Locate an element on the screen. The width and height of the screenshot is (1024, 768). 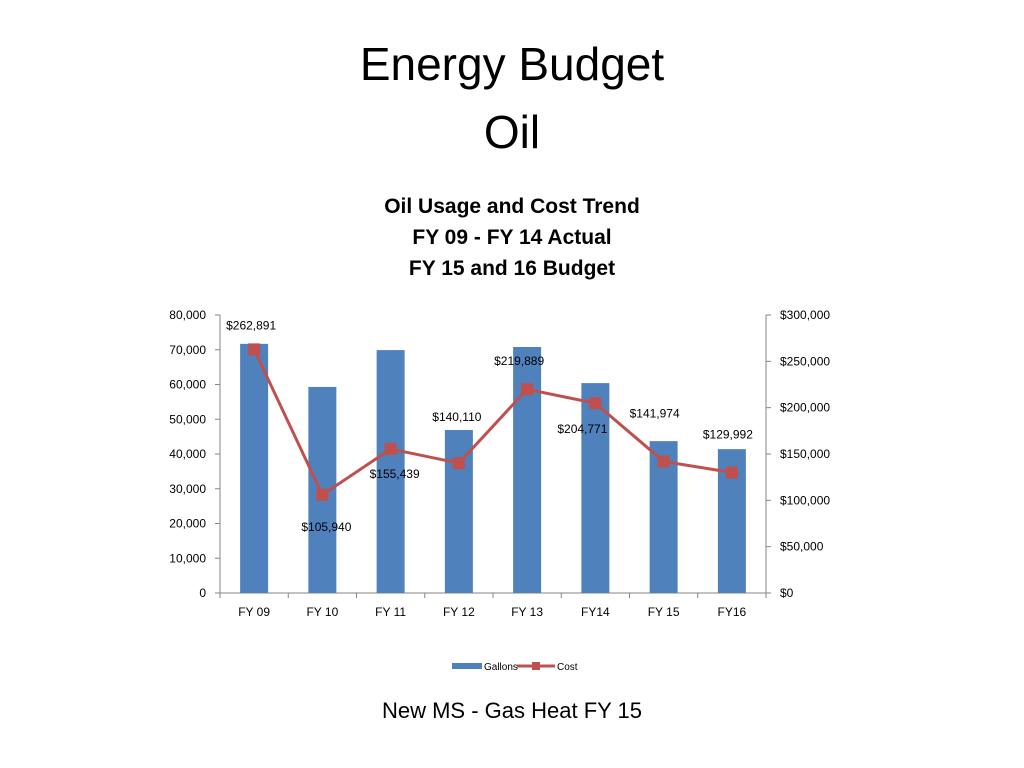
left-axis-tick-label: 0 is located at coordinates (202, 593).